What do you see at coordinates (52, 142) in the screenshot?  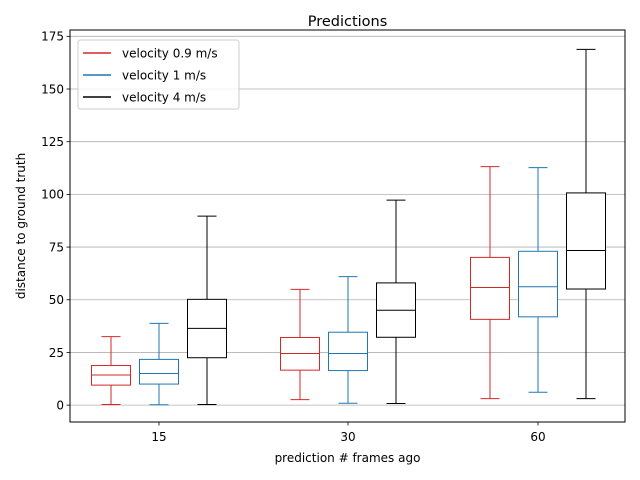 I see `y-tick-label-125: 125` at bounding box center [52, 142].